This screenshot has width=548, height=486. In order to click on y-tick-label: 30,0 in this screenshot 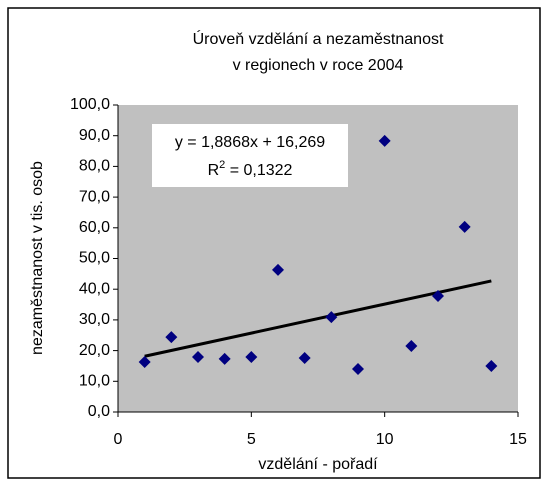, I will do `click(94, 319)`.